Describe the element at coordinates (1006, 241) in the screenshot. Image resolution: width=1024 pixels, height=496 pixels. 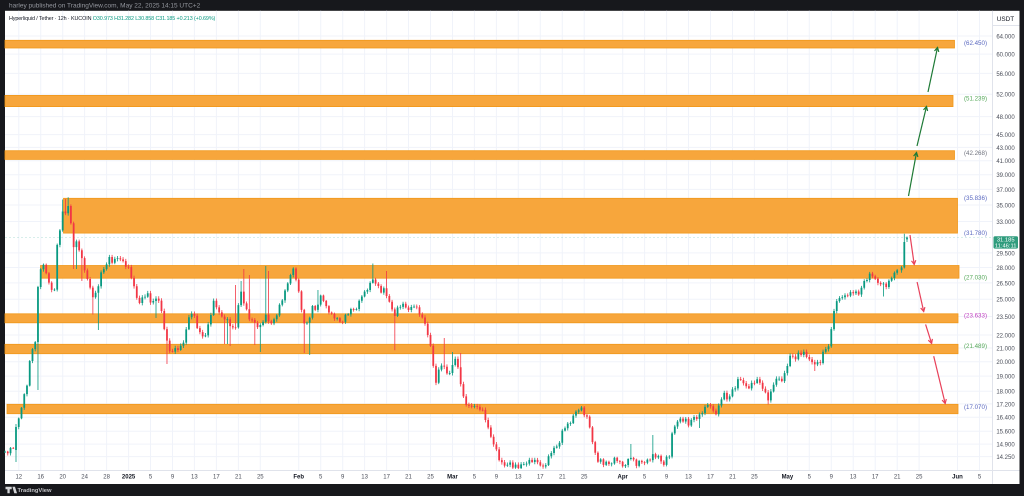
I see `svg-text: 31.185` at that location.